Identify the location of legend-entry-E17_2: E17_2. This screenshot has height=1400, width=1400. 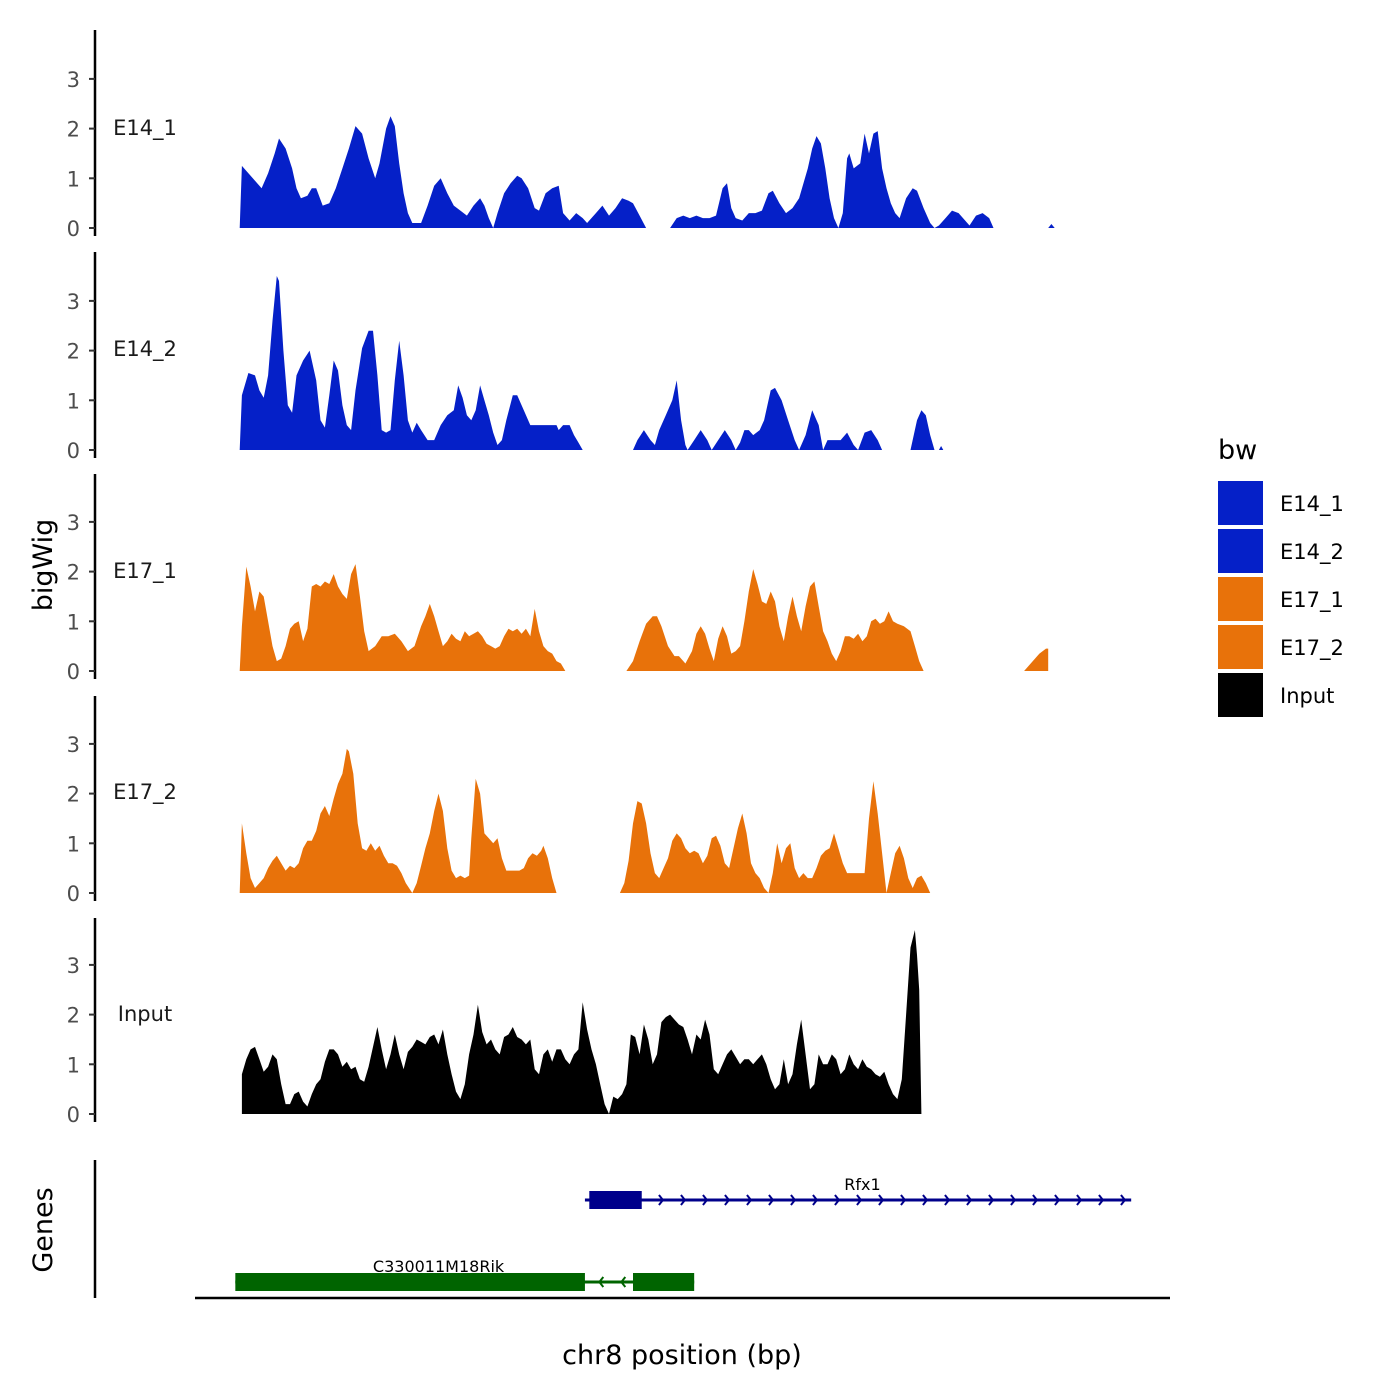
(1281, 647).